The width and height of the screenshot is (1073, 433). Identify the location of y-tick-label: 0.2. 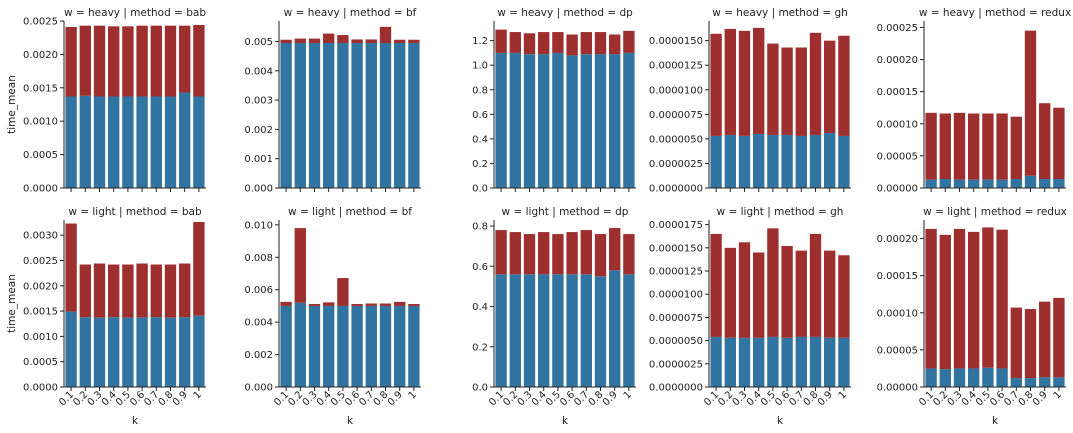
(480, 347).